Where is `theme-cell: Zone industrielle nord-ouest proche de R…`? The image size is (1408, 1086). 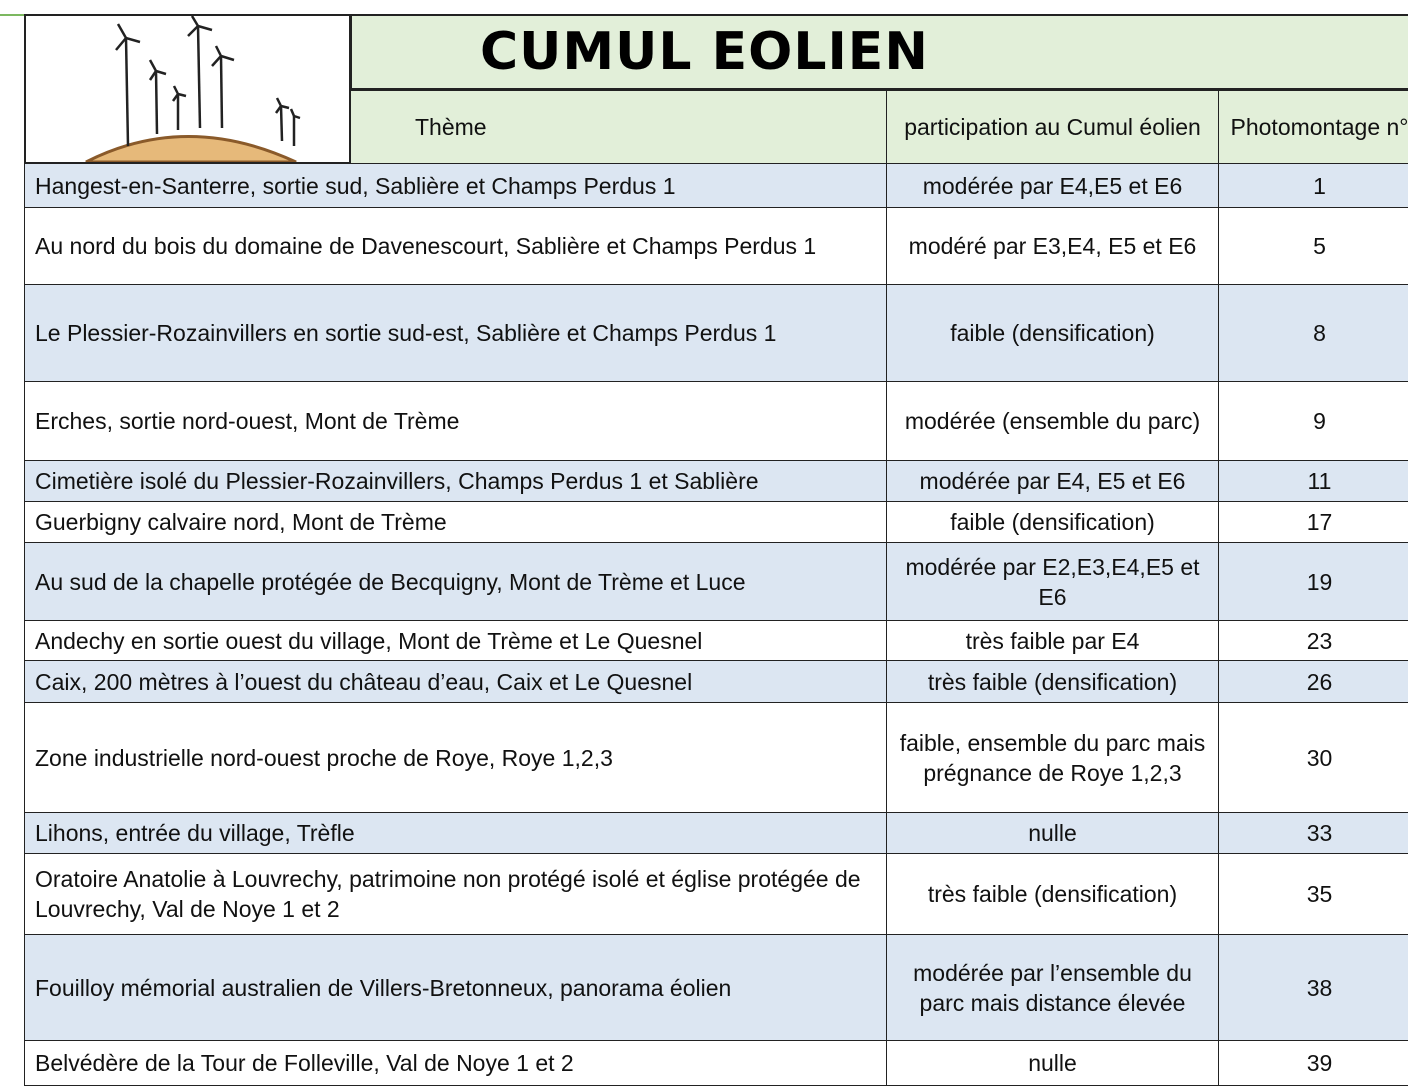
theme-cell: Zone industrielle nord-ouest proche de R… is located at coordinates (455, 757).